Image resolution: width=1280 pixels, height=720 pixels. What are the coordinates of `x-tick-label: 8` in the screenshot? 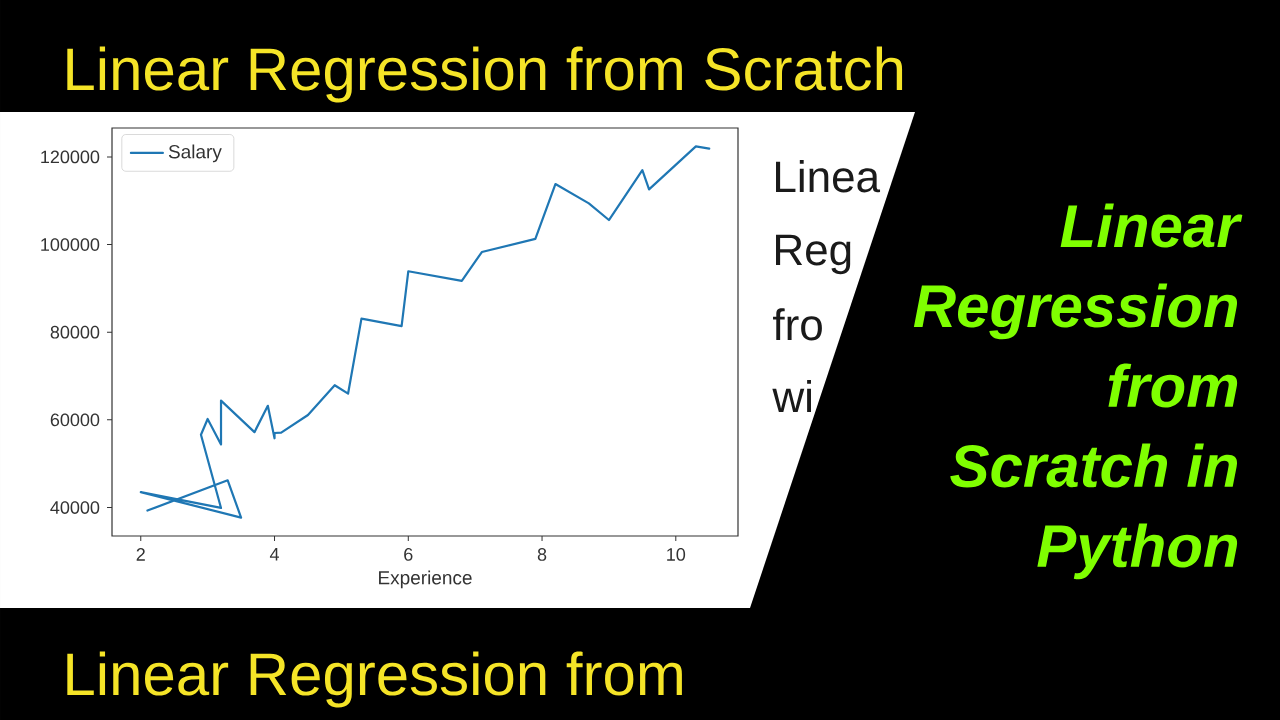 It's located at (542, 554).